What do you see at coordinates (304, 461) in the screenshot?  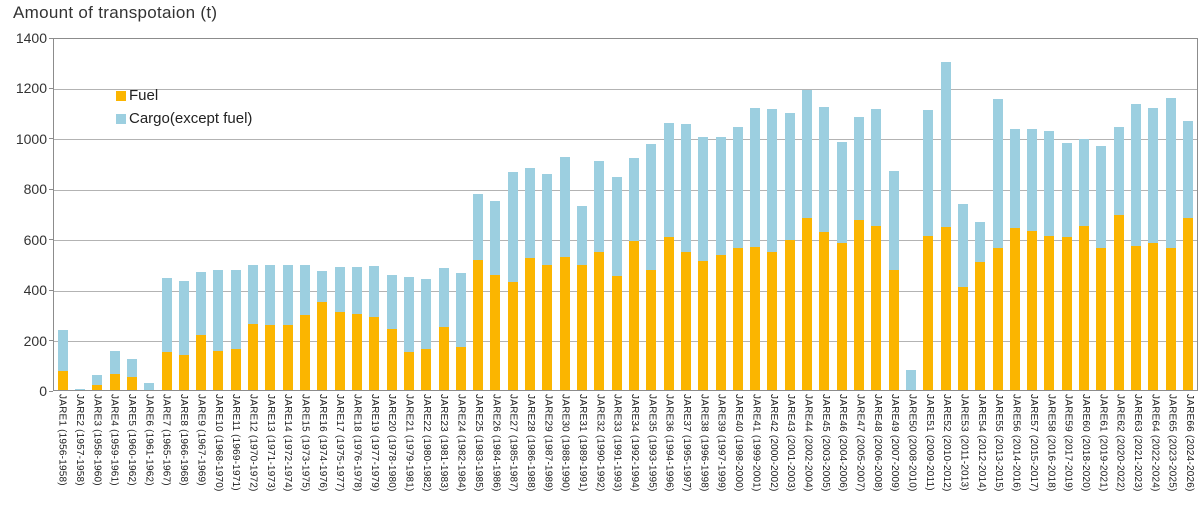 I see `x-axis-tick-cell: JARE15 (1973-1975)` at bounding box center [304, 461].